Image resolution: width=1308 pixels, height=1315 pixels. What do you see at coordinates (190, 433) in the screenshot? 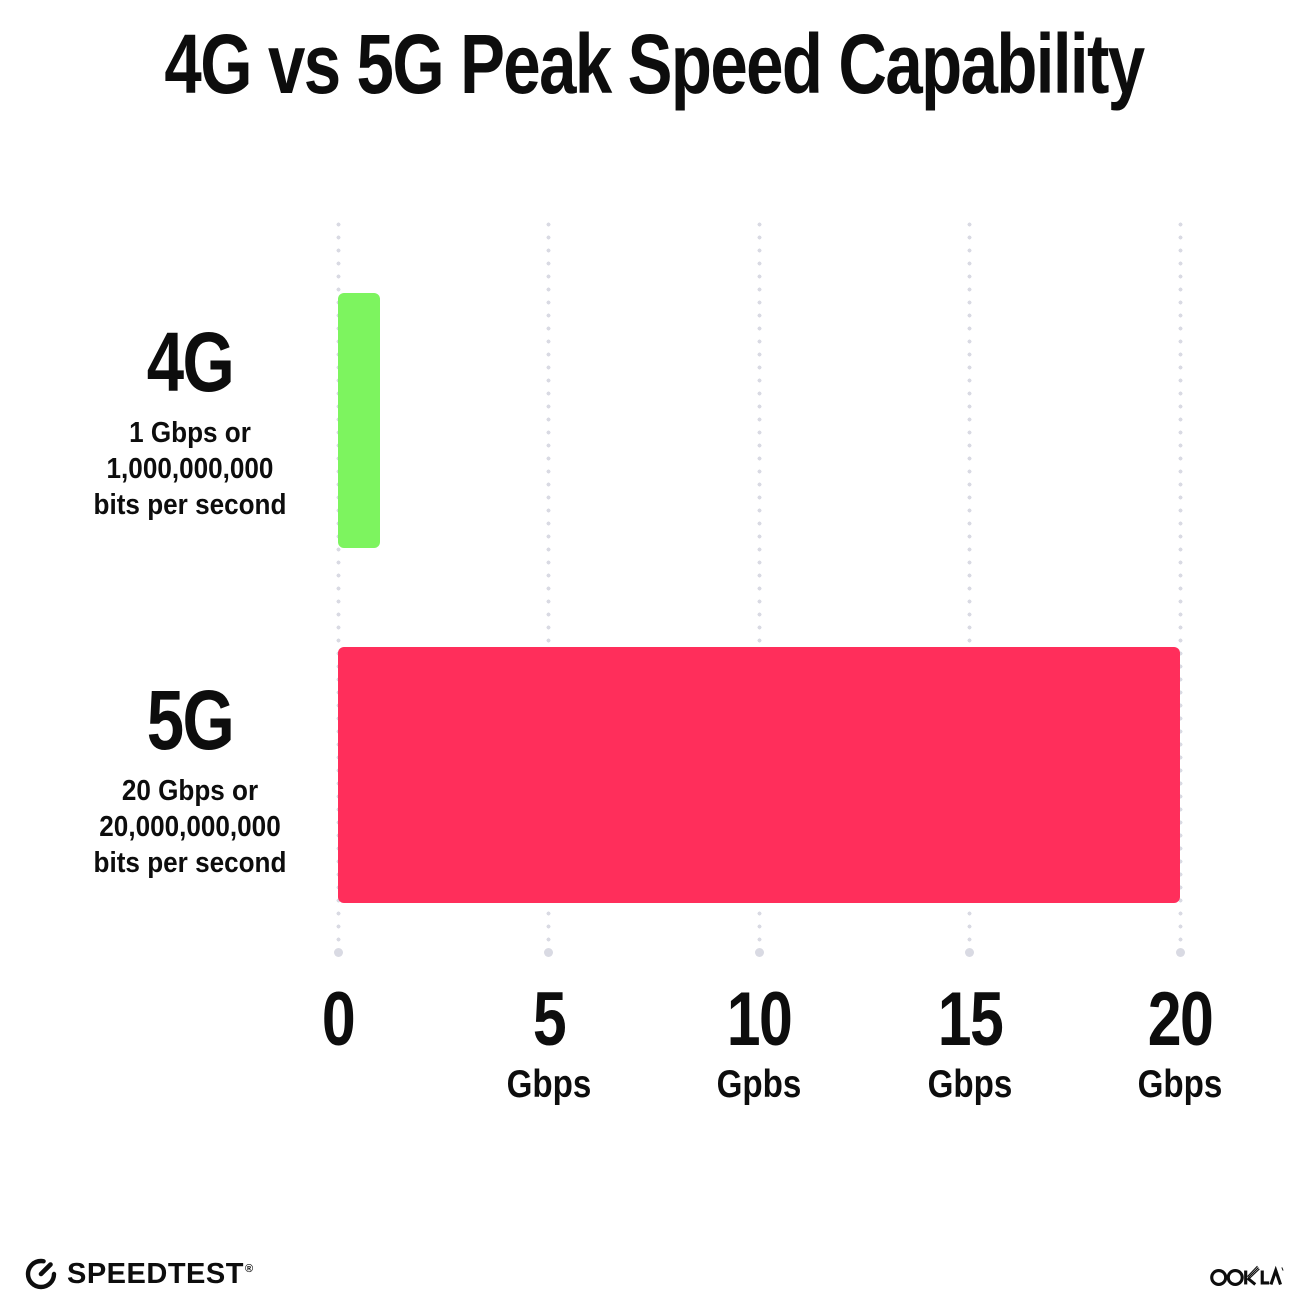
I see `row-desc-4g-line1: 1 Gbps or` at bounding box center [190, 433].